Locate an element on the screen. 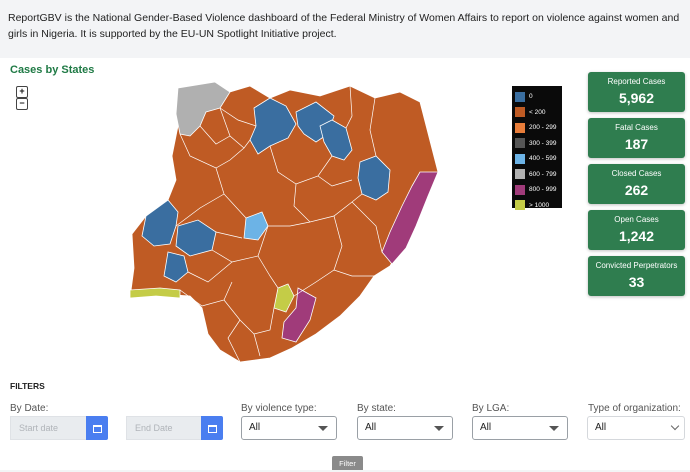 This screenshot has width=690, height=472. legend-item: 800 - 999 is located at coordinates (537, 190).